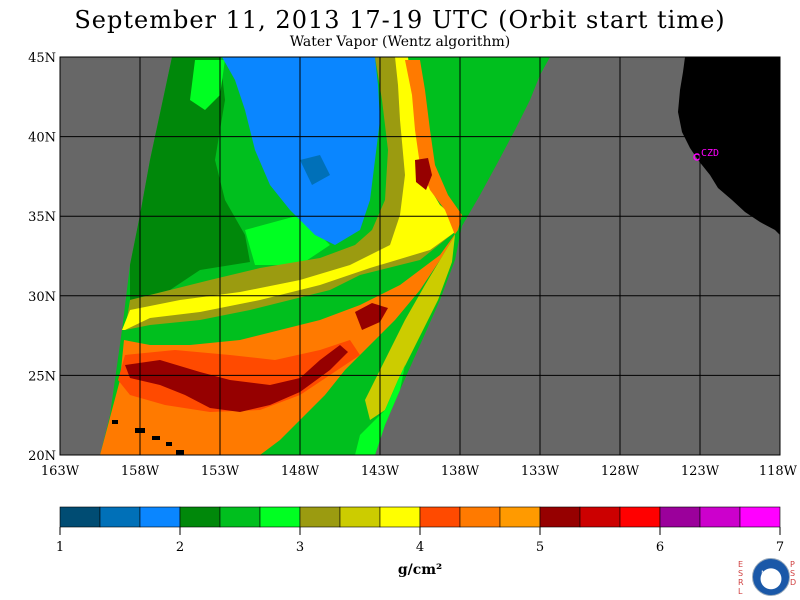  I want to click on lon-label: 118W, so click(778, 471).